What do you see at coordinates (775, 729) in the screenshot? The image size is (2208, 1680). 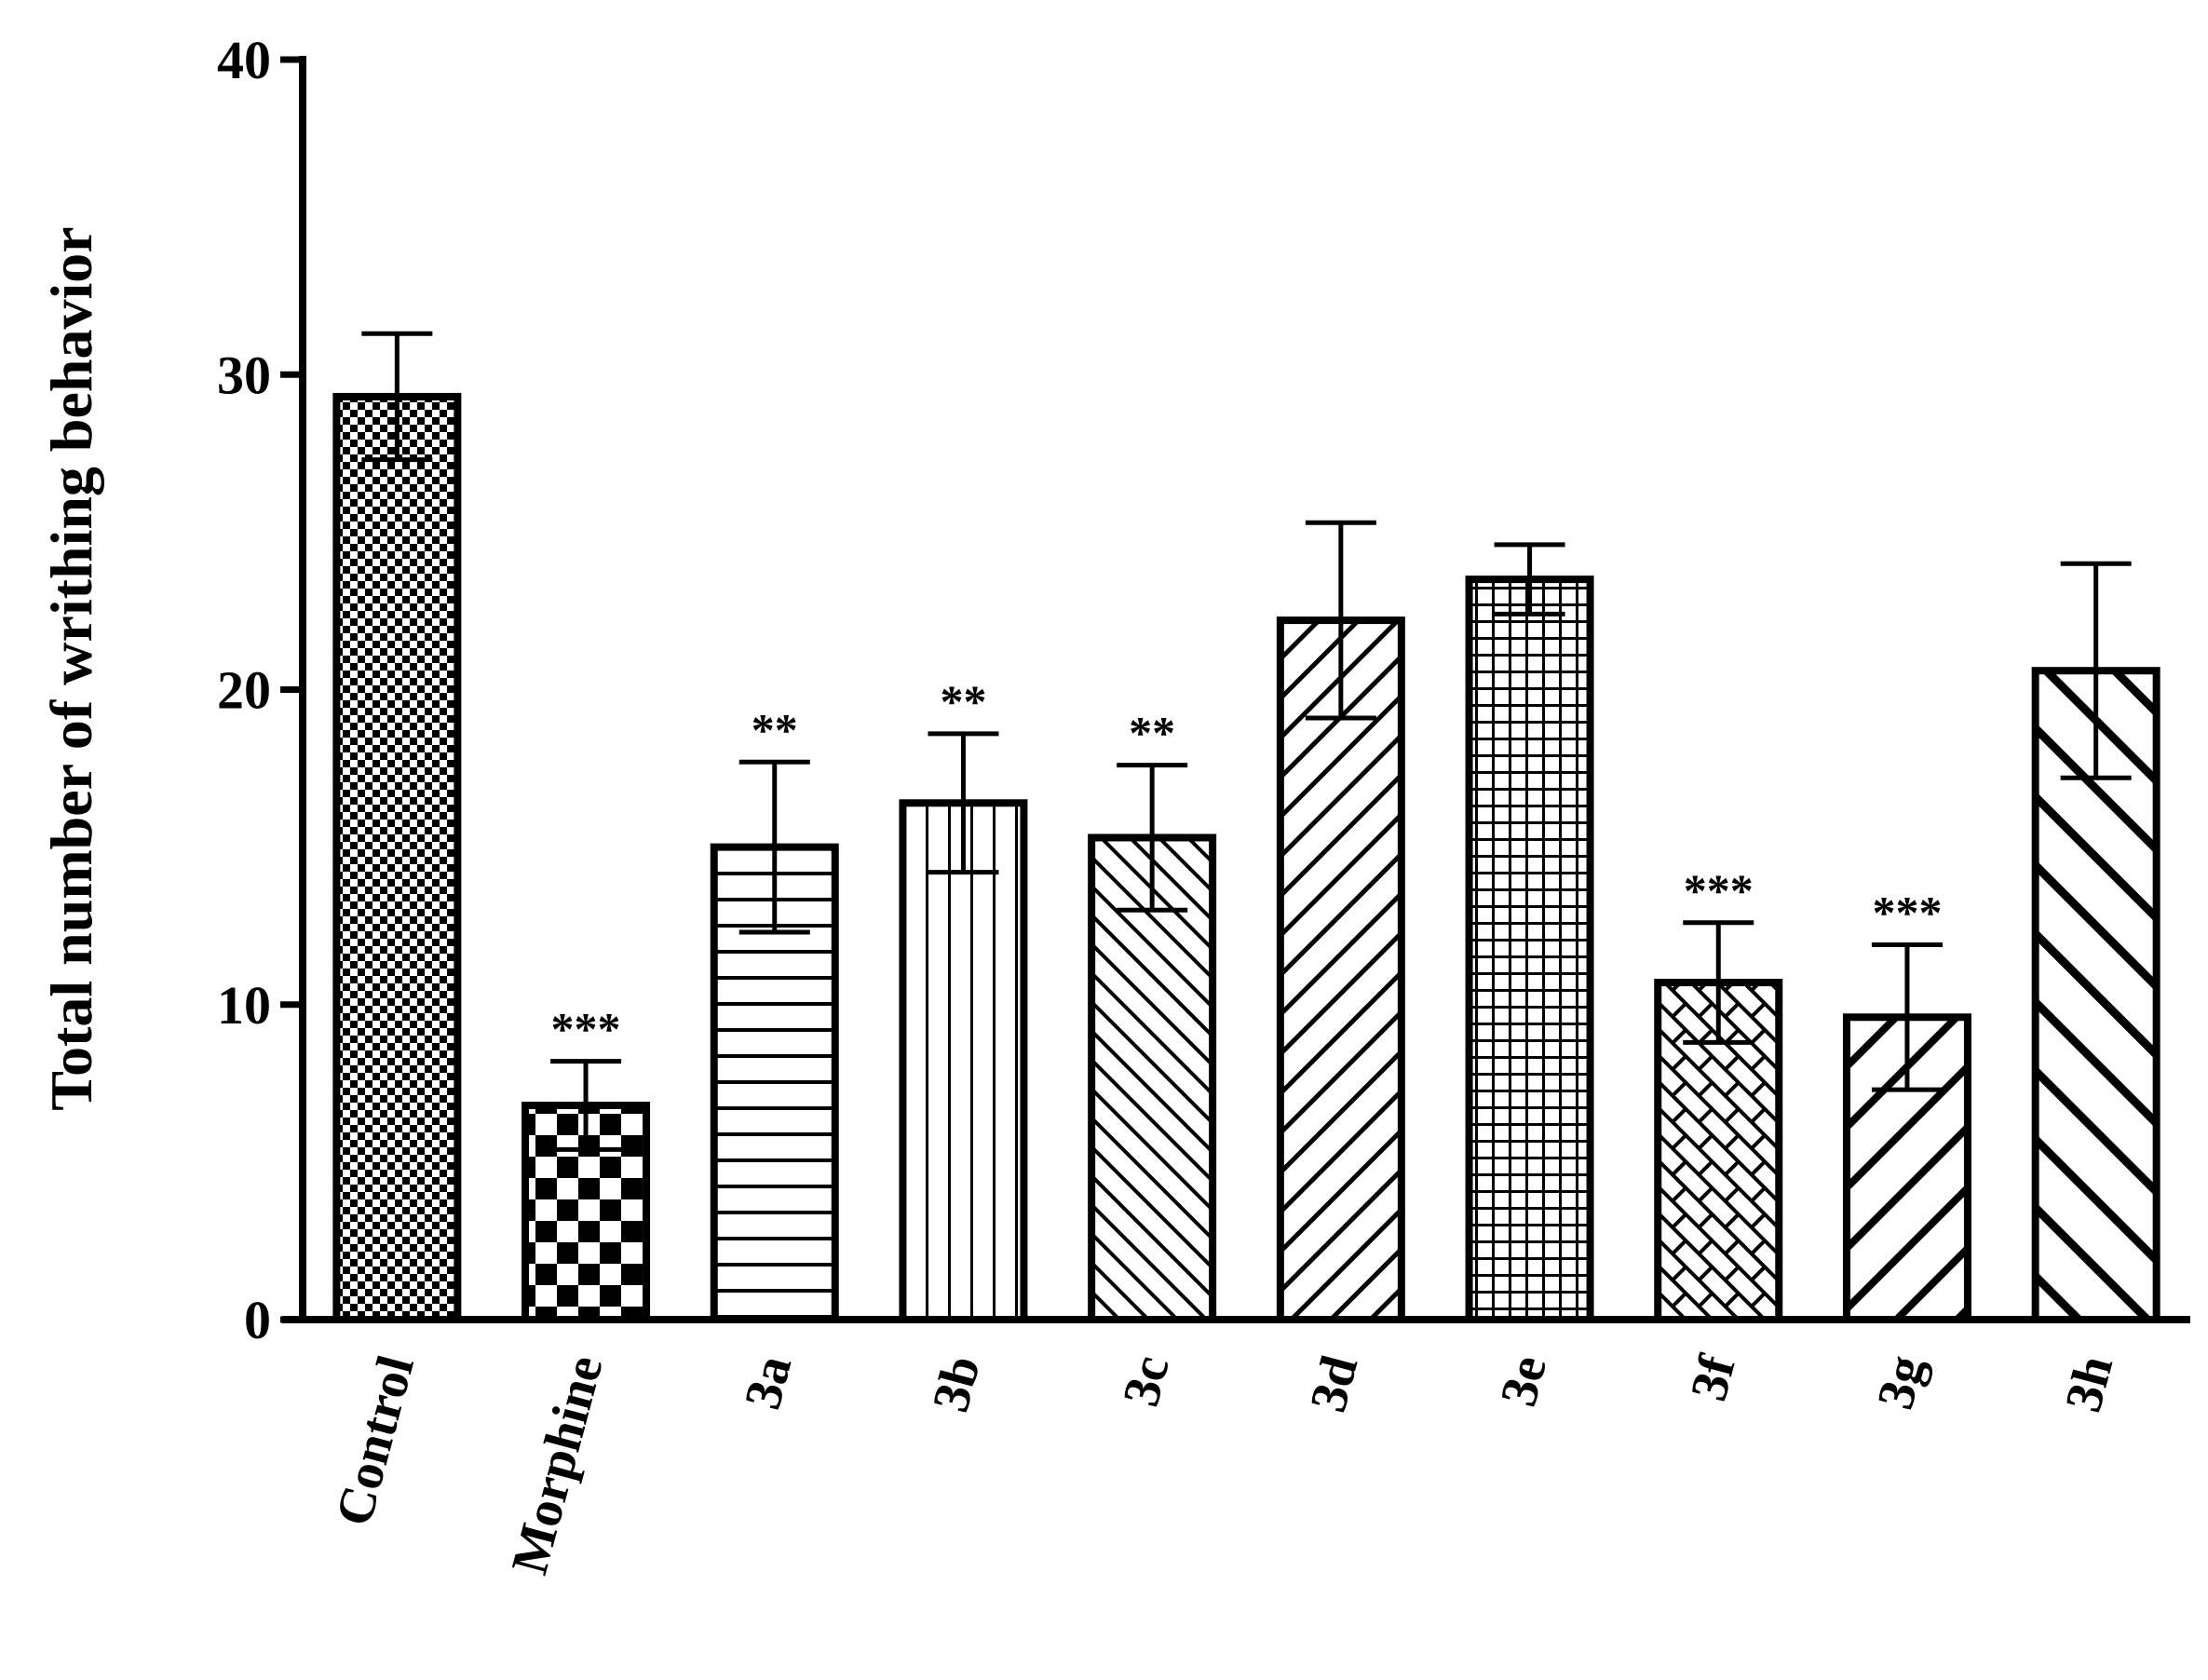 I see `significance-label-3a: **` at bounding box center [775, 729].